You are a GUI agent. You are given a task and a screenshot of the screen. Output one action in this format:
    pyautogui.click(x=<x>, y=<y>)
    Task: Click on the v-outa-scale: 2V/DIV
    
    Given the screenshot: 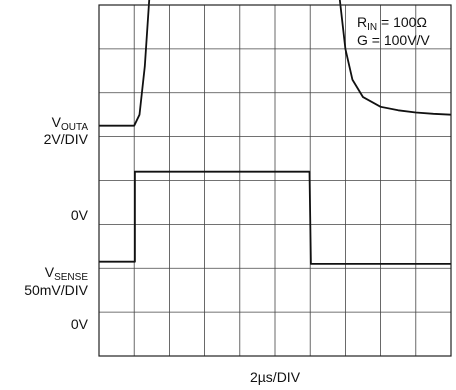 What is the action you would take?
    pyautogui.click(x=65, y=139)
    